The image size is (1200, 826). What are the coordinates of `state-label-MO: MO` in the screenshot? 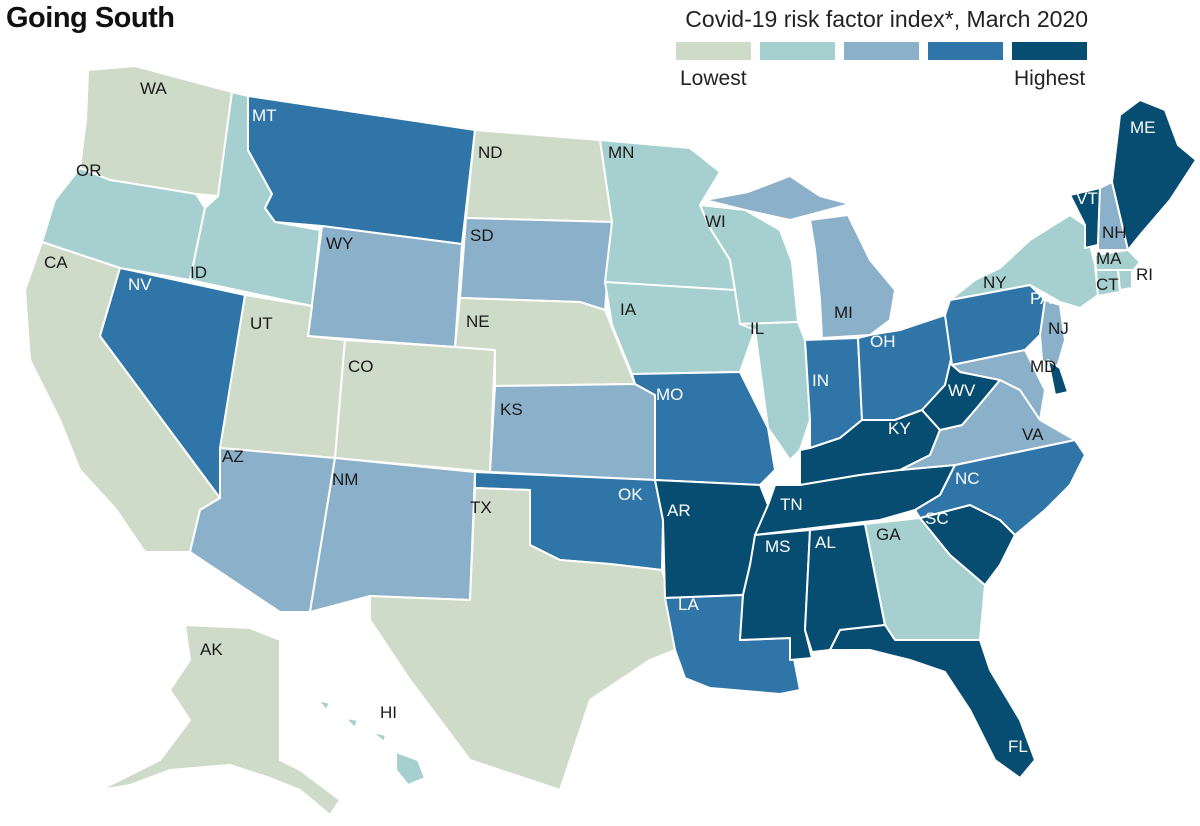 It's located at (669, 394).